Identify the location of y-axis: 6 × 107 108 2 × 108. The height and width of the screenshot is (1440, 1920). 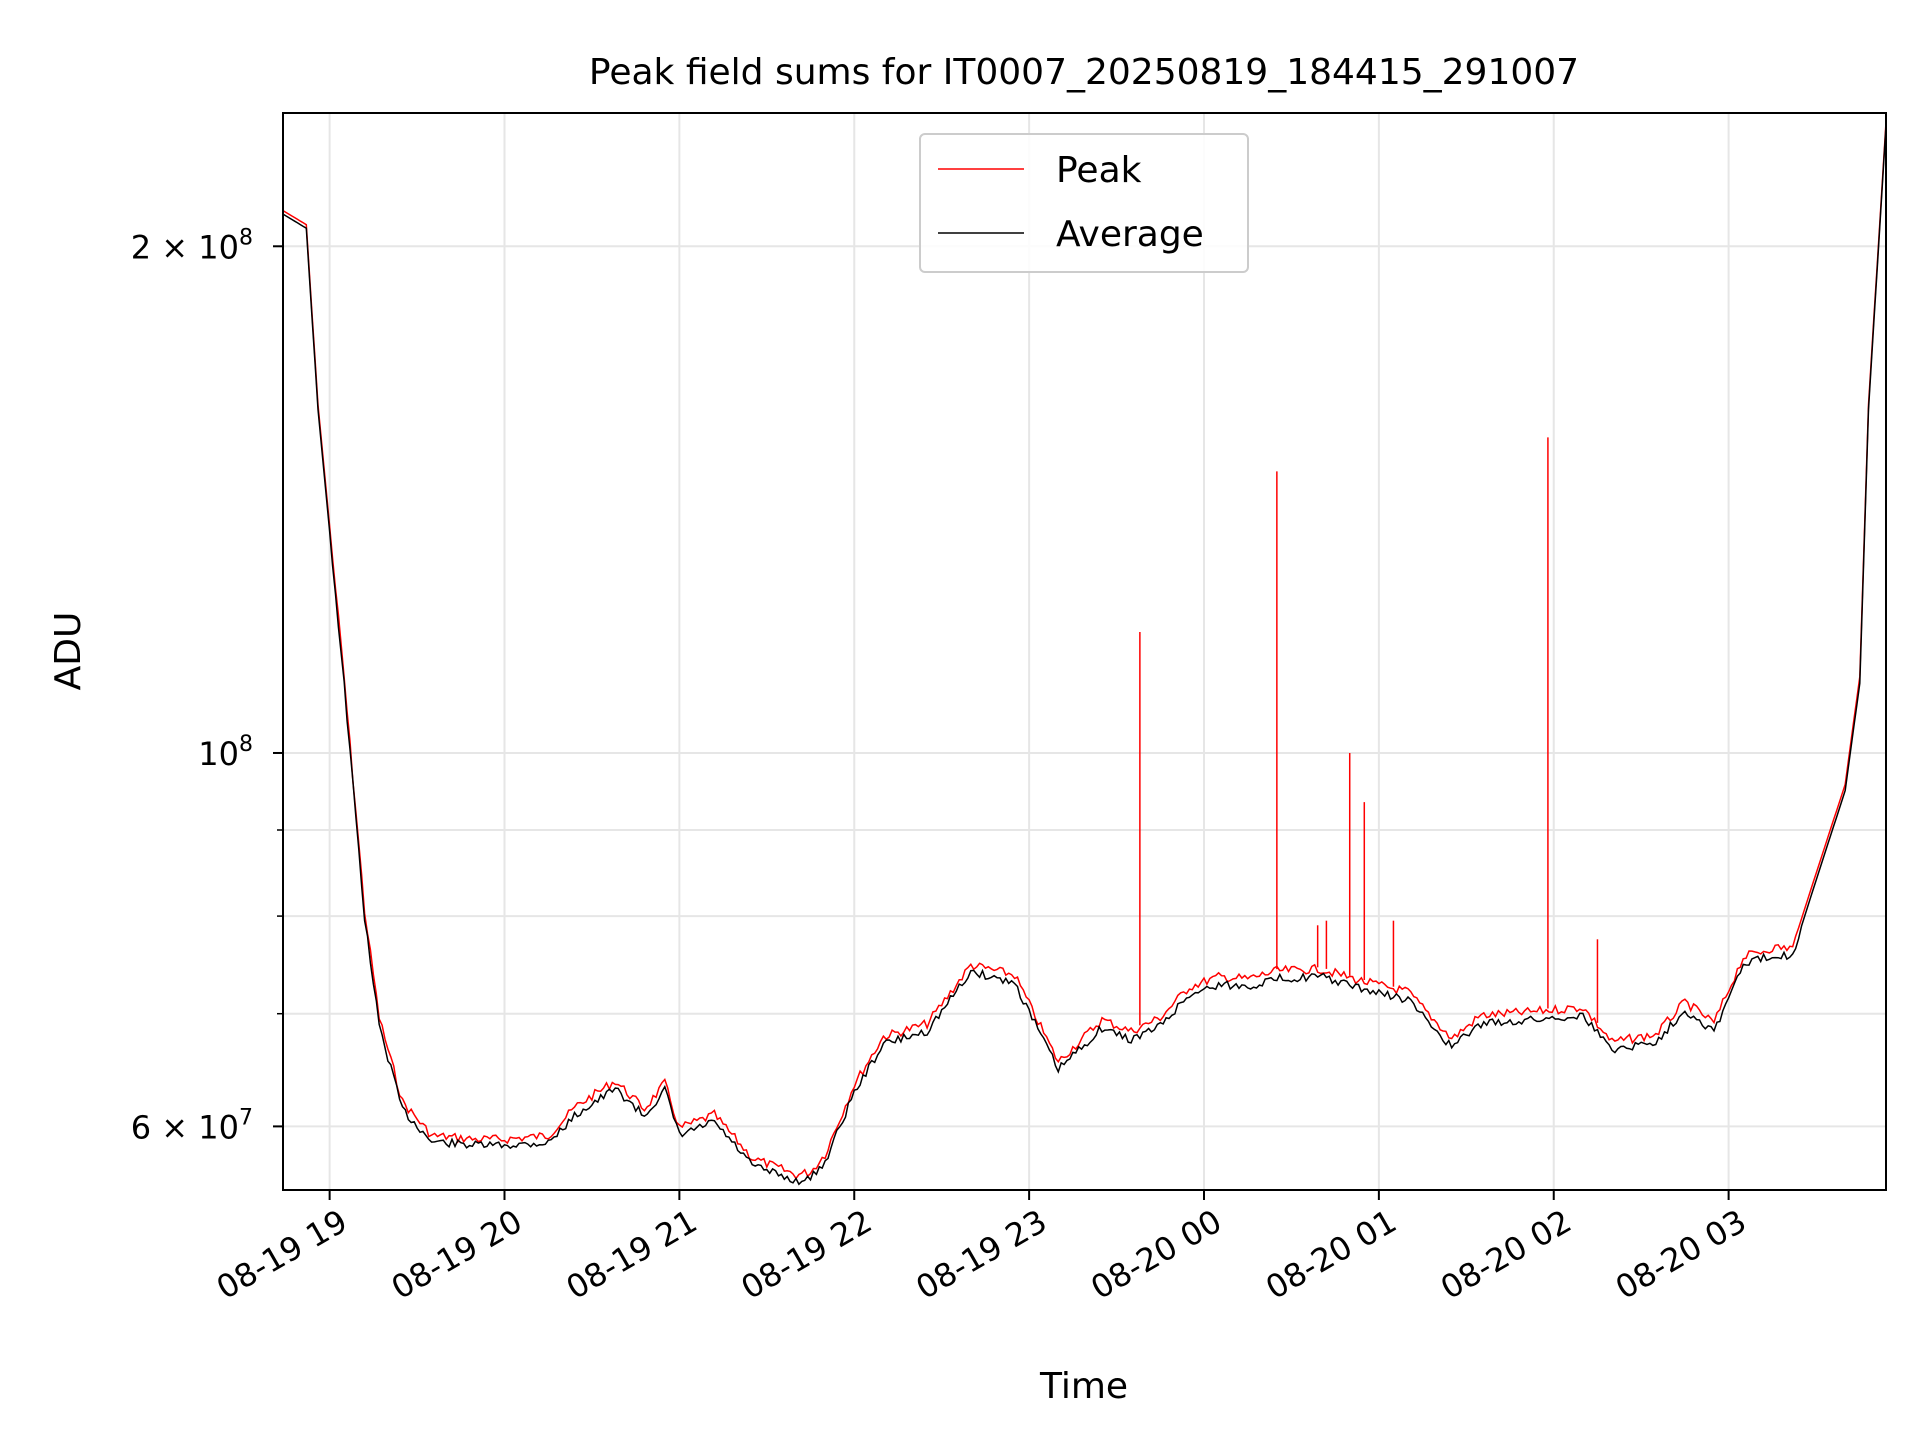
(207, 685).